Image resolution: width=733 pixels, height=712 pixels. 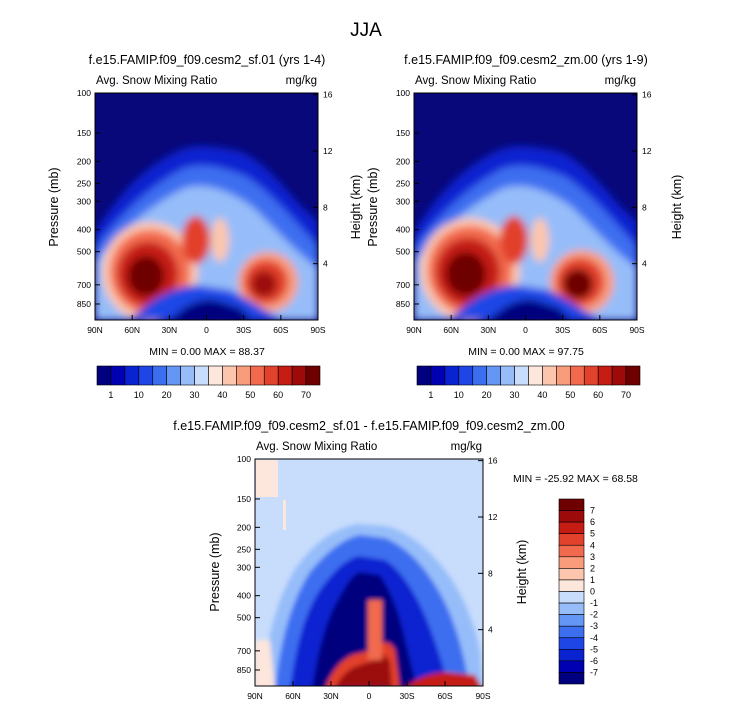 I want to click on panel-3-colorbar: 76 54 32 1 0-1 -2-3 -4-5 -6-7, so click(x=578, y=591).